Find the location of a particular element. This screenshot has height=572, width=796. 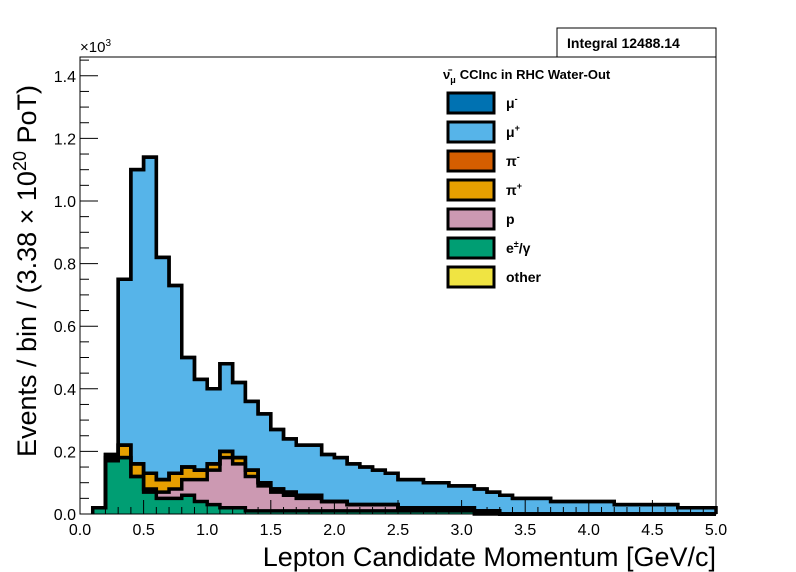

legend-label: π+ is located at coordinates (514, 189).